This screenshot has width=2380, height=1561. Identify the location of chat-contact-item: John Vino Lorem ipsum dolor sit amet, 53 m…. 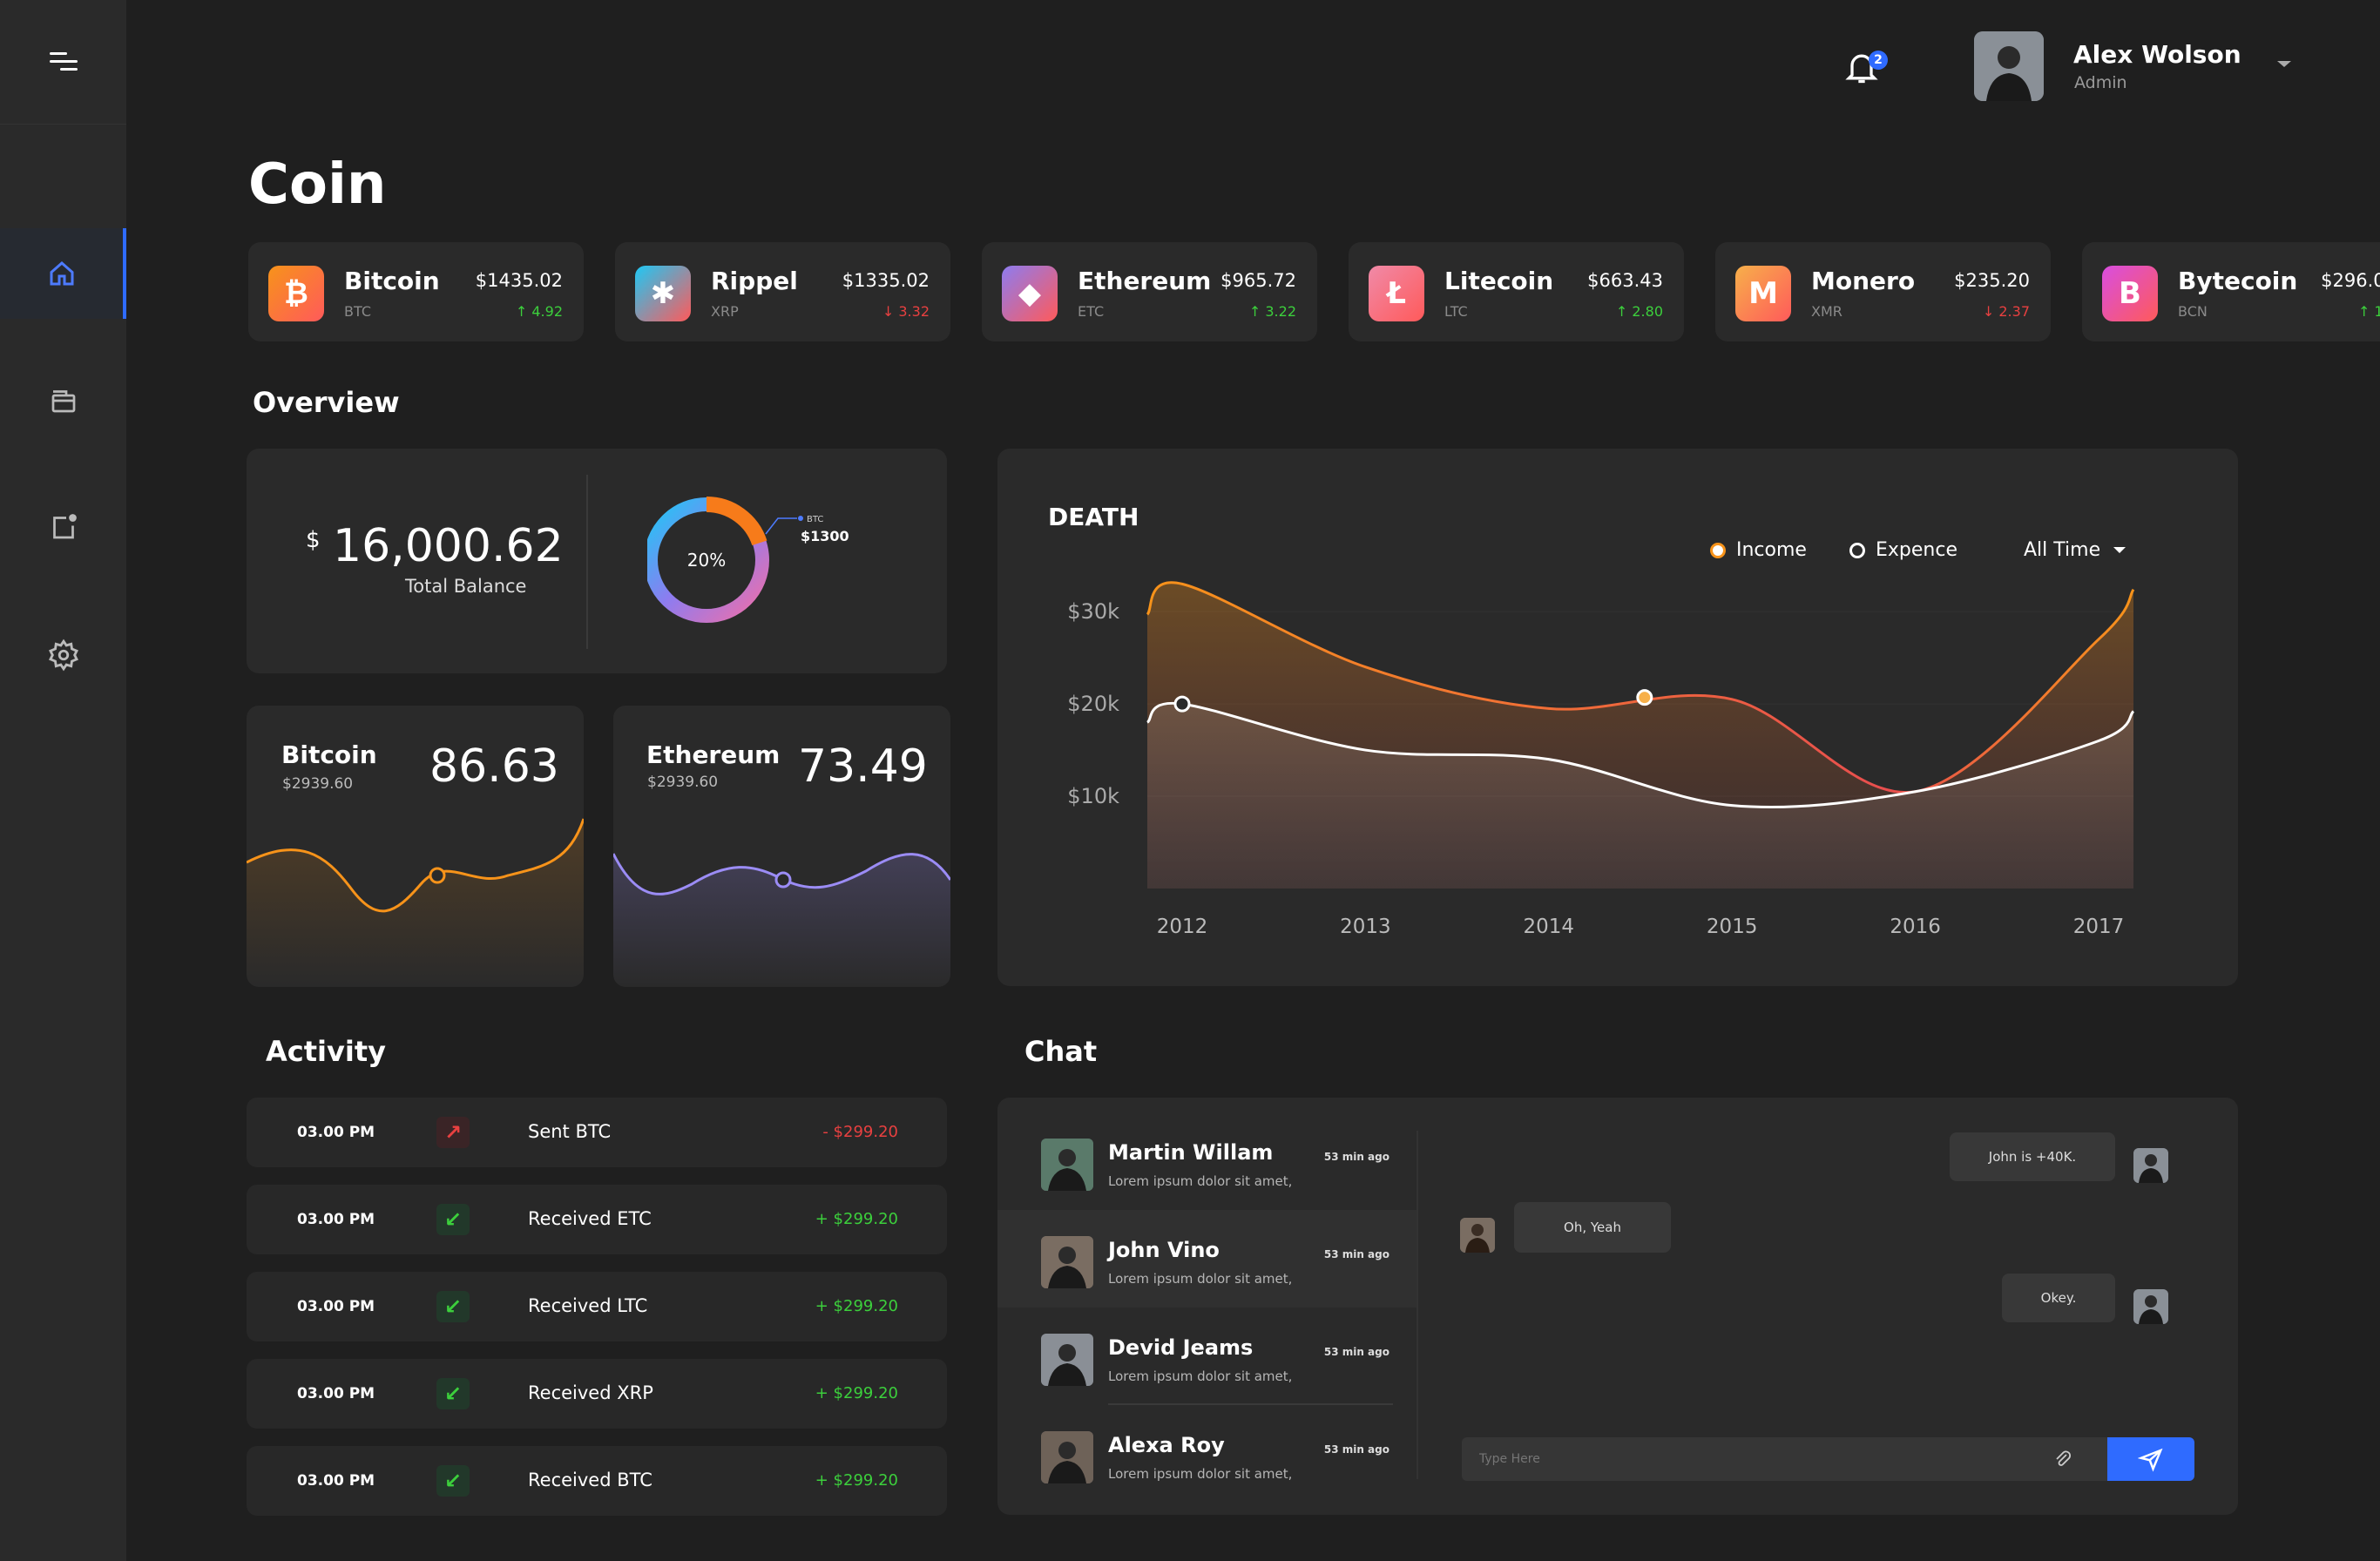
(1207, 1259).